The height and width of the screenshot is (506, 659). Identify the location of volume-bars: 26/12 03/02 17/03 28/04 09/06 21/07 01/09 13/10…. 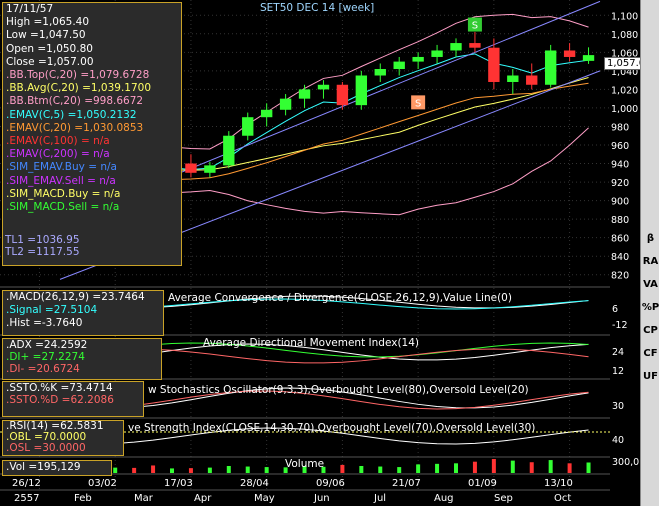
(301, 481).